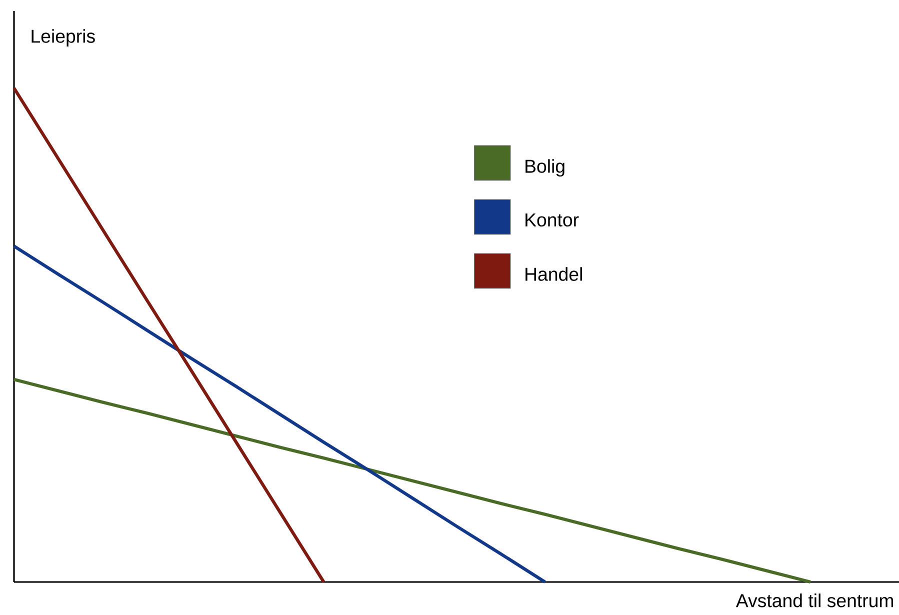  Describe the element at coordinates (552, 220) in the screenshot. I see `legend-label: Kontor` at that location.